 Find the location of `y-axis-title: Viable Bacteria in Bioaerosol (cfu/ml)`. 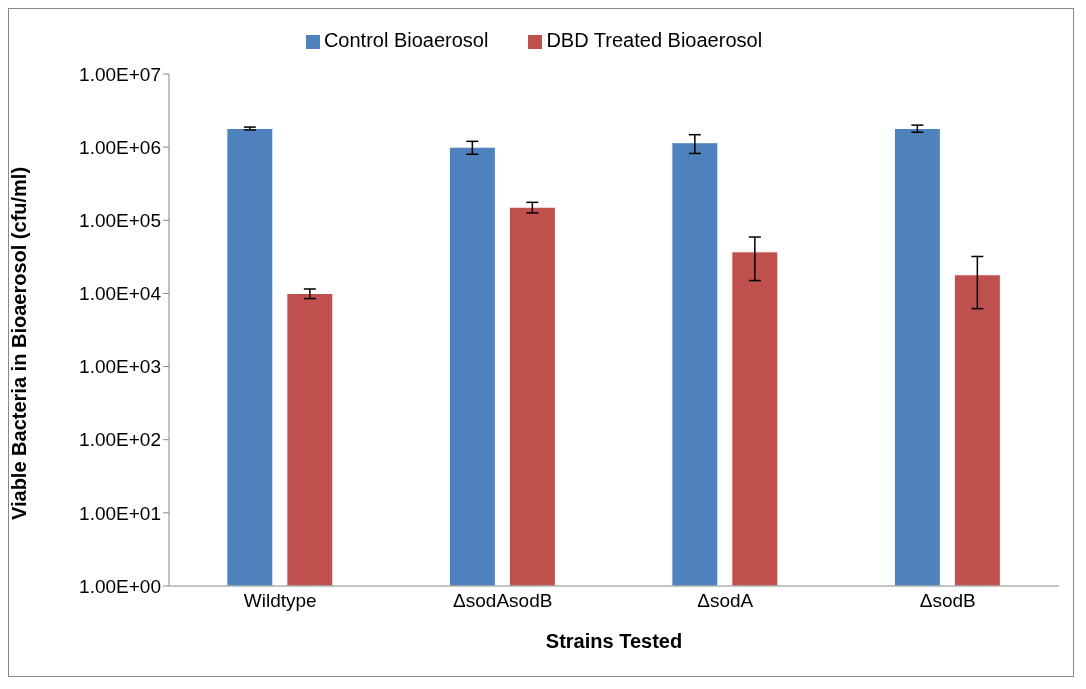

y-axis-title: Viable Bacteria in Bioaerosol (cfu/ml) is located at coordinates (19, 343).